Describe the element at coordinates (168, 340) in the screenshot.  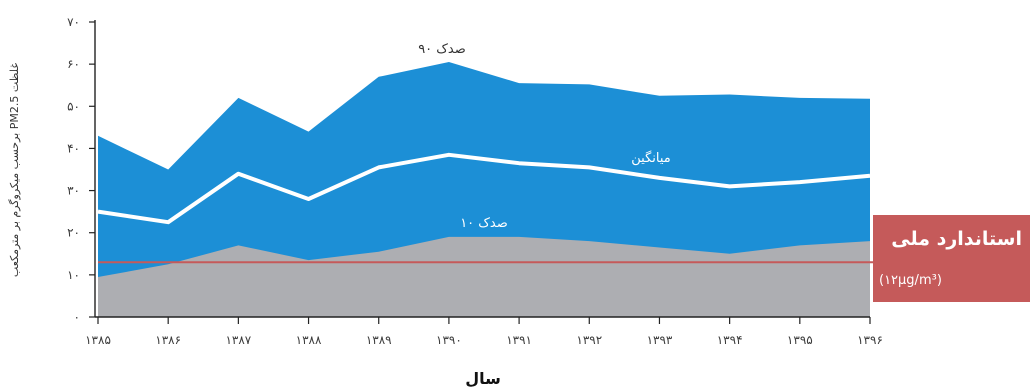
I see `x-tick-label: ۱۳۸۶` at that location.